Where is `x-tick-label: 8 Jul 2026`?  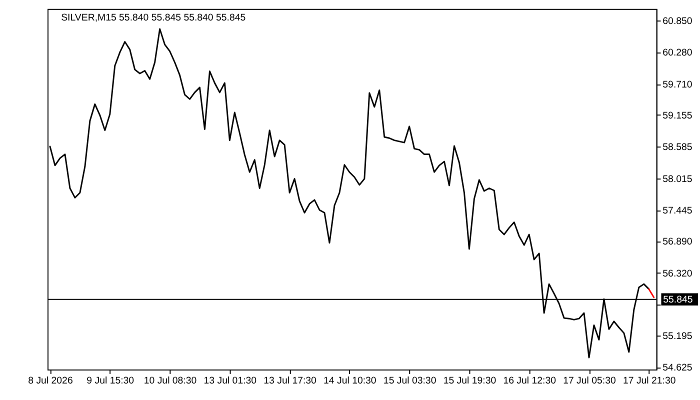
x-tick-label: 8 Jul 2026 is located at coordinates (50, 381).